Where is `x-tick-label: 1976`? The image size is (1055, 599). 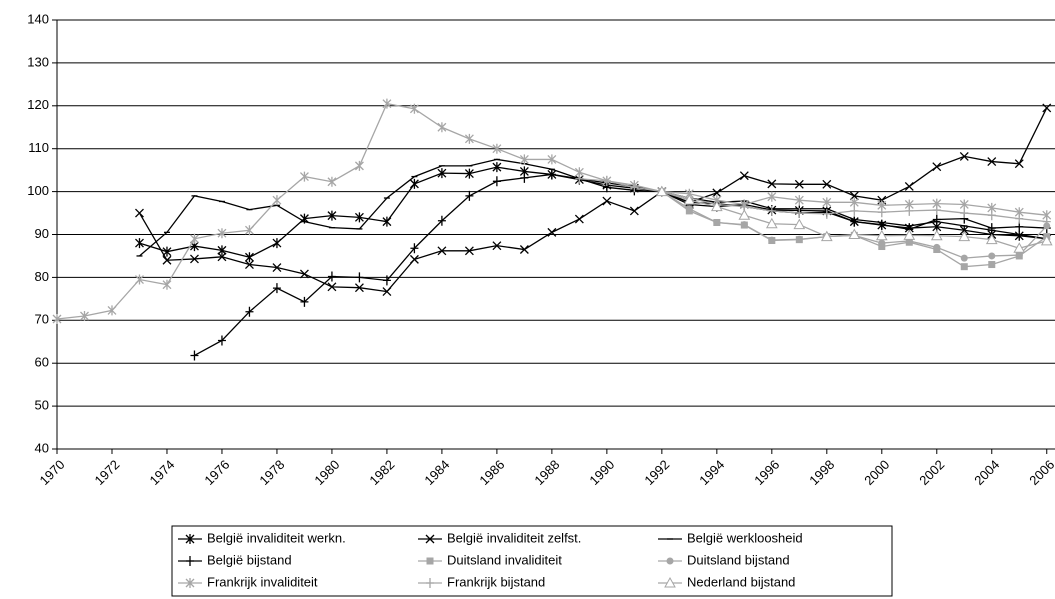
x-tick-label: 1976 is located at coordinates (216, 472).